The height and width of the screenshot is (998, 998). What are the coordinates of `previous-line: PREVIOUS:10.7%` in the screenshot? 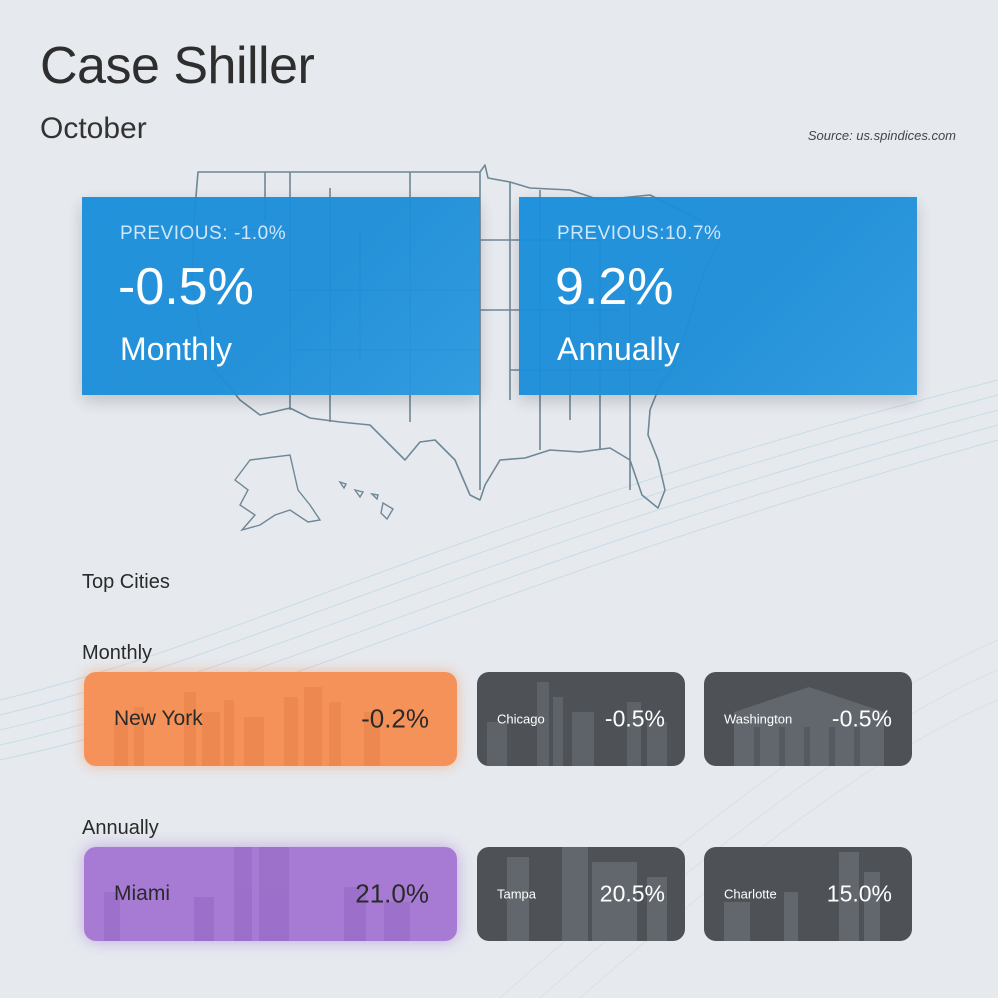 It's located at (639, 234).